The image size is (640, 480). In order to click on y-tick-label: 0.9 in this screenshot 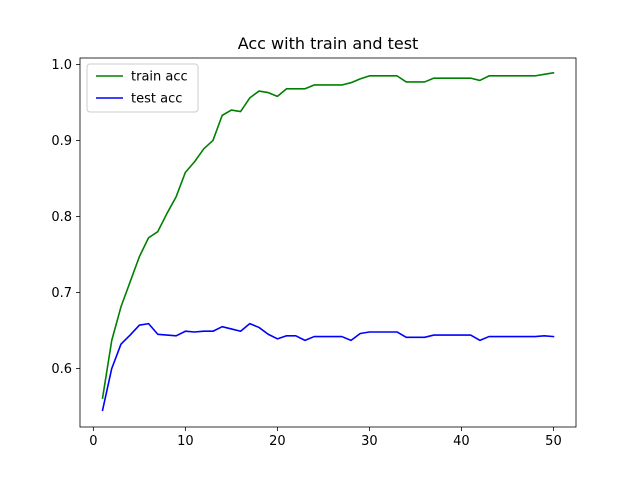, I will do `click(61, 141)`.